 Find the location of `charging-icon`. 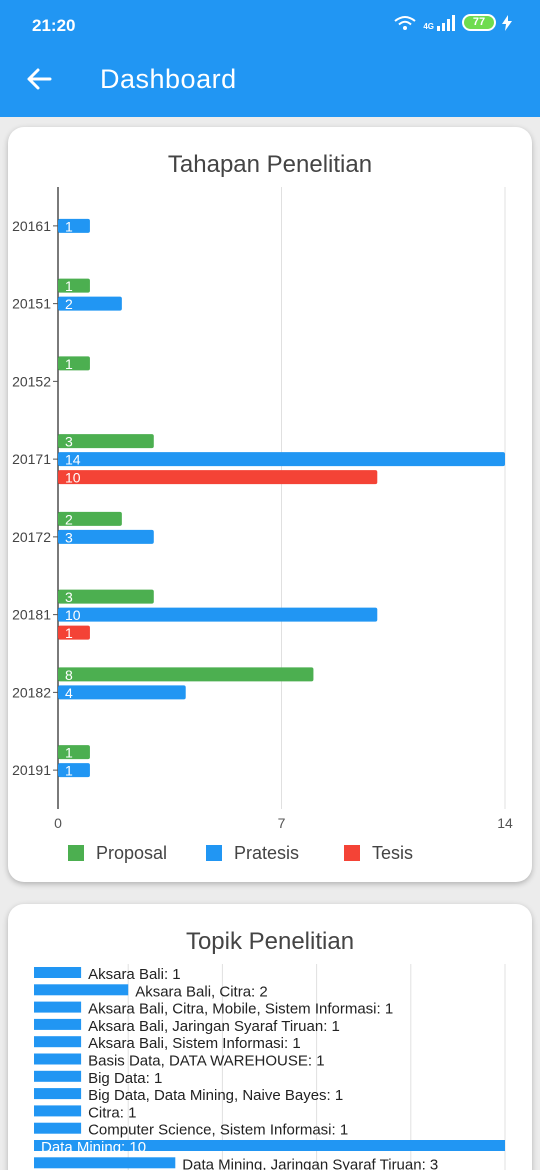

charging-icon is located at coordinates (507, 22).